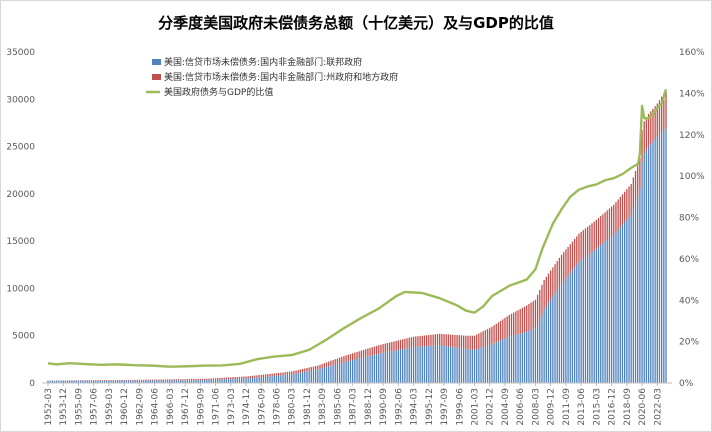 This screenshot has width=712, height=432. Describe the element at coordinates (613, 407) in the screenshot. I see `x-tick-label: 2016-12` at that location.